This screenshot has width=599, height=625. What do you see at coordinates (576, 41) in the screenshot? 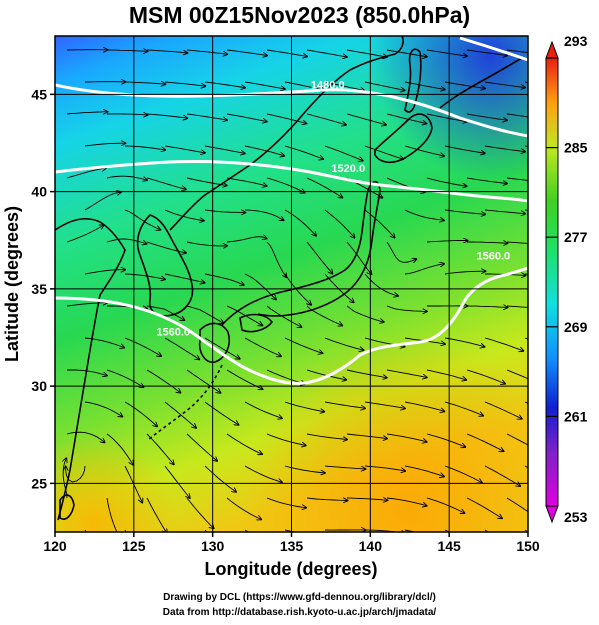
I see `colorbar-tick-label: 293` at bounding box center [576, 41].